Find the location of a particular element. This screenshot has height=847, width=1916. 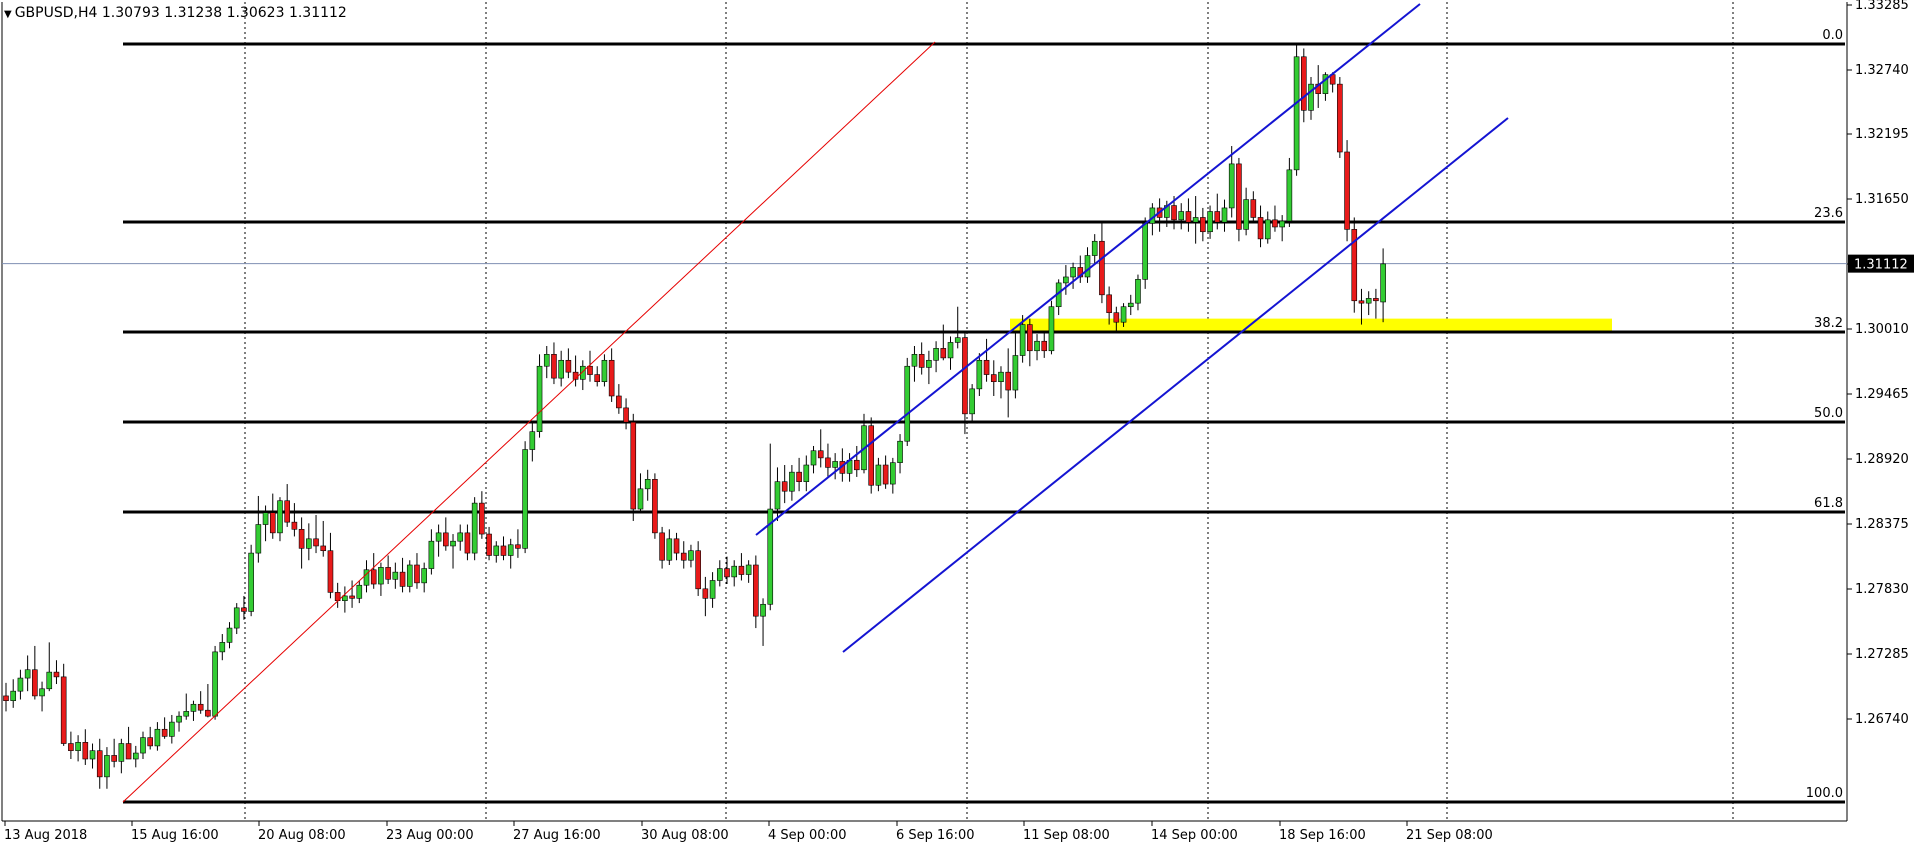

time-tick-label: 20 Aug 08:00 is located at coordinates (302, 835).